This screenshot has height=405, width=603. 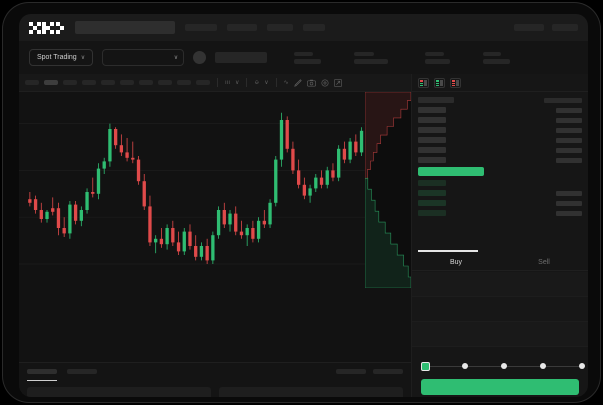 I want to click on indicators-icon: ııı, so click(x=228, y=82).